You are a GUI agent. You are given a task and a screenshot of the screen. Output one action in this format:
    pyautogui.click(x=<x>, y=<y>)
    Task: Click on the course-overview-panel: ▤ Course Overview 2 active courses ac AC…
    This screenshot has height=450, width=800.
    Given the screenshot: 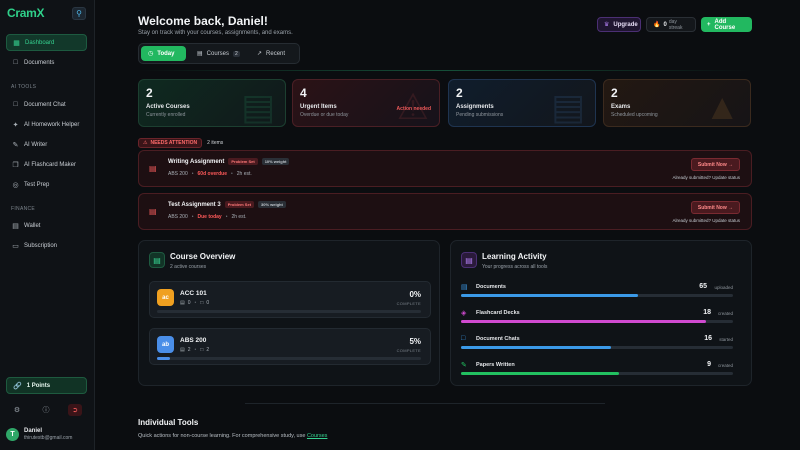 What is the action you would take?
    pyautogui.click(x=289, y=313)
    